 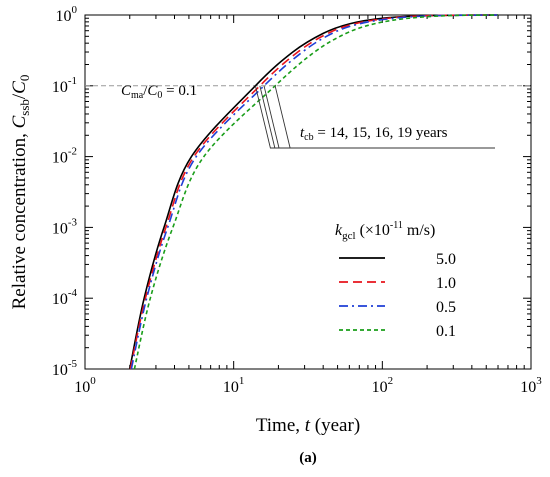 I want to click on y-axis-label: Relative concentration, Cssb/C0, so click(x=20, y=192).